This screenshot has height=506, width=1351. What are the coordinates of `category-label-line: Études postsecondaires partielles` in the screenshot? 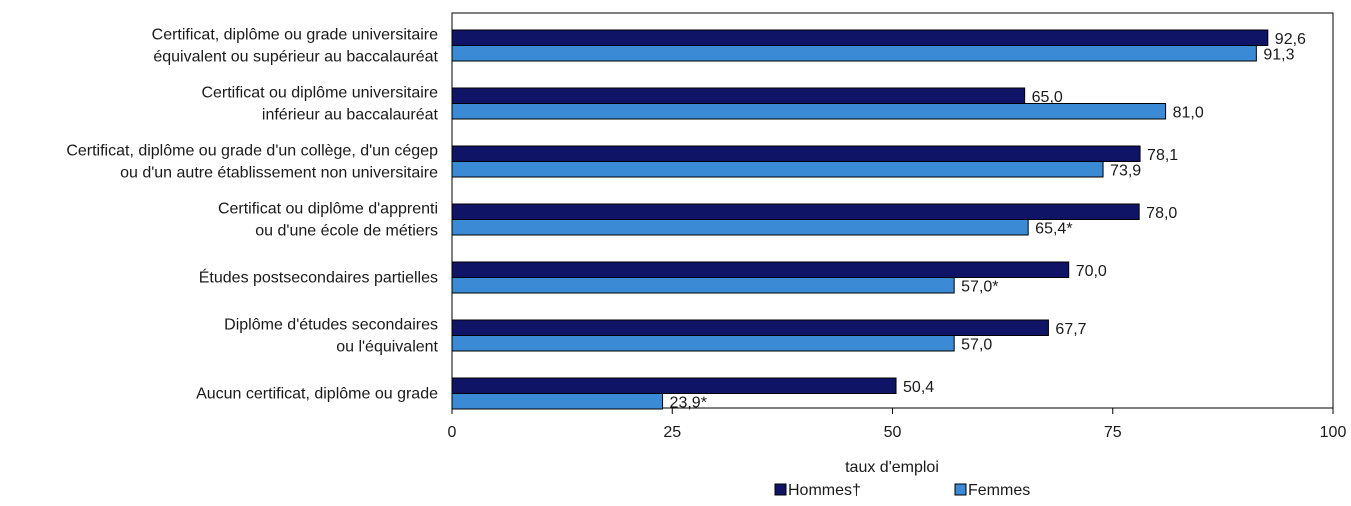 It's located at (318, 277).